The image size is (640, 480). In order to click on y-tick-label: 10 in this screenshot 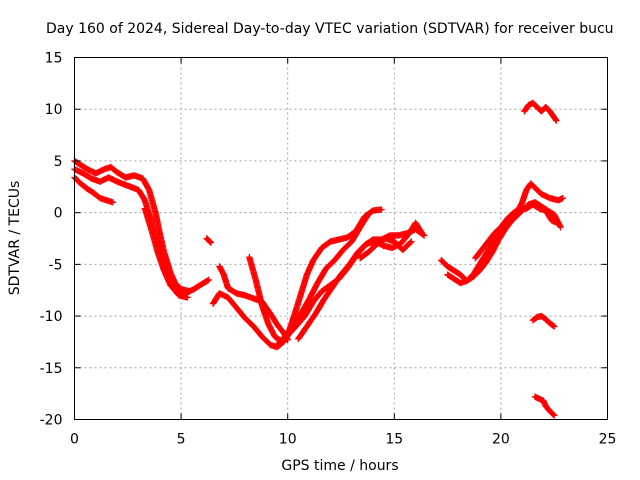, I will do `click(54, 110)`.